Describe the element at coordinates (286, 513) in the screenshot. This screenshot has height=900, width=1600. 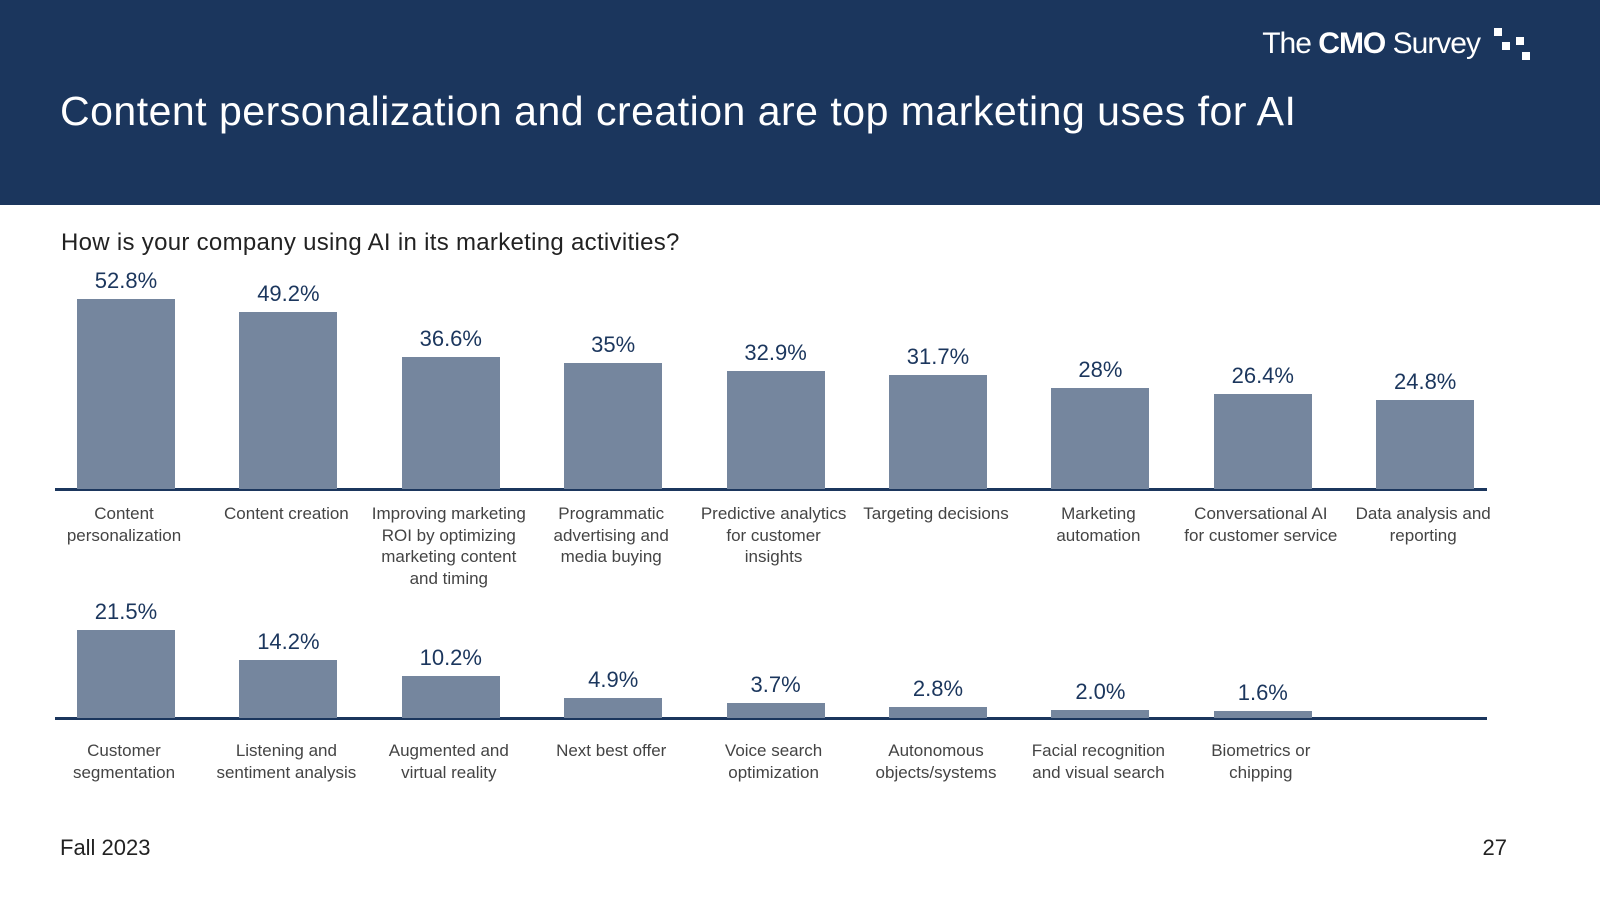
I see `category-label: Content creation` at that location.